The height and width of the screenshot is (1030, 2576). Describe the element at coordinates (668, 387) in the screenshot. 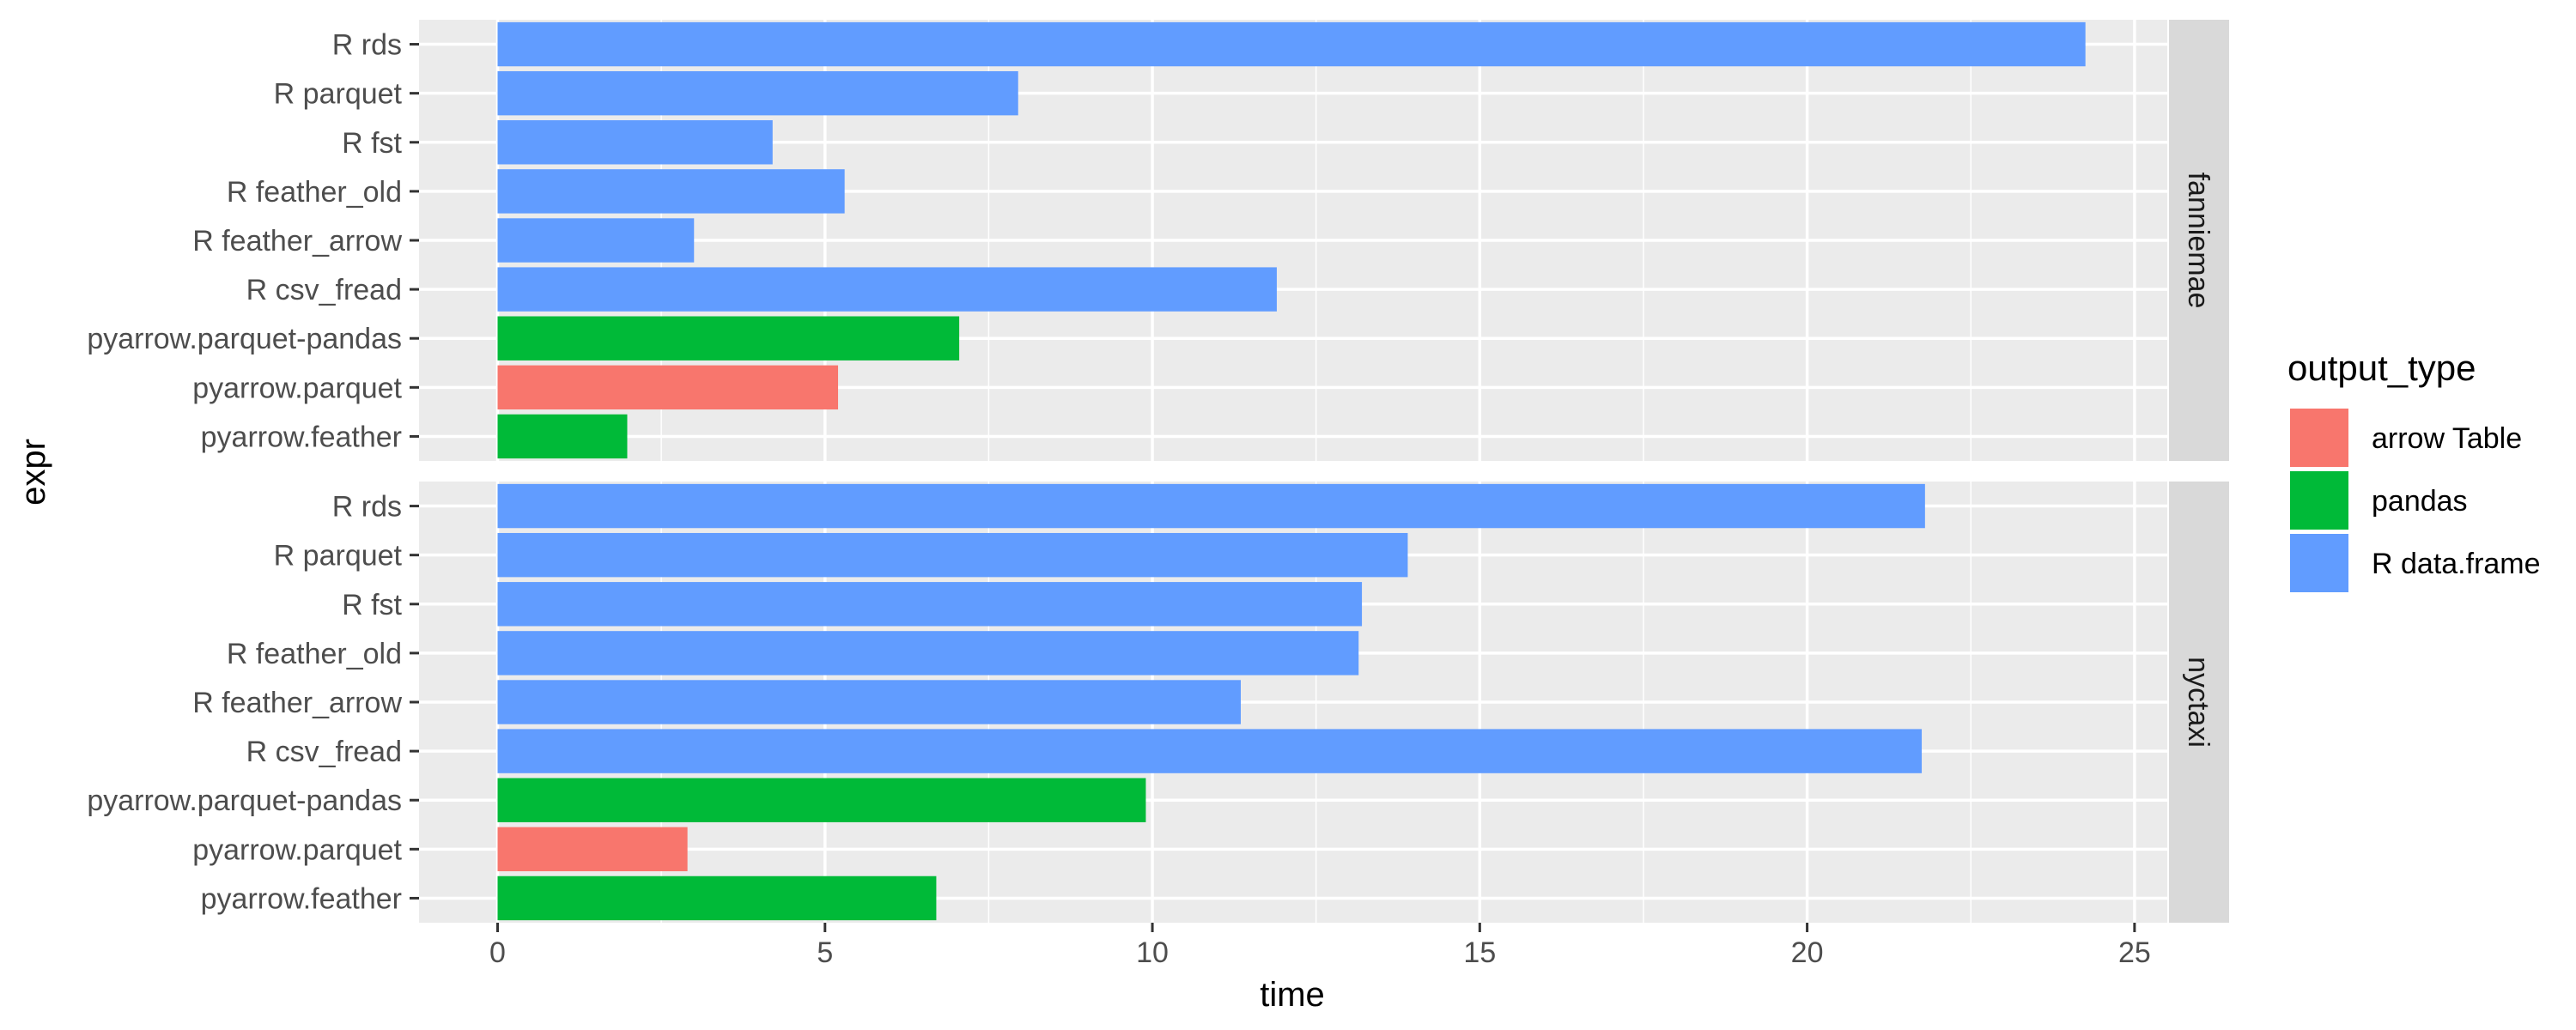

I see `bar-fanniemae-pyarrow-parquet` at that location.